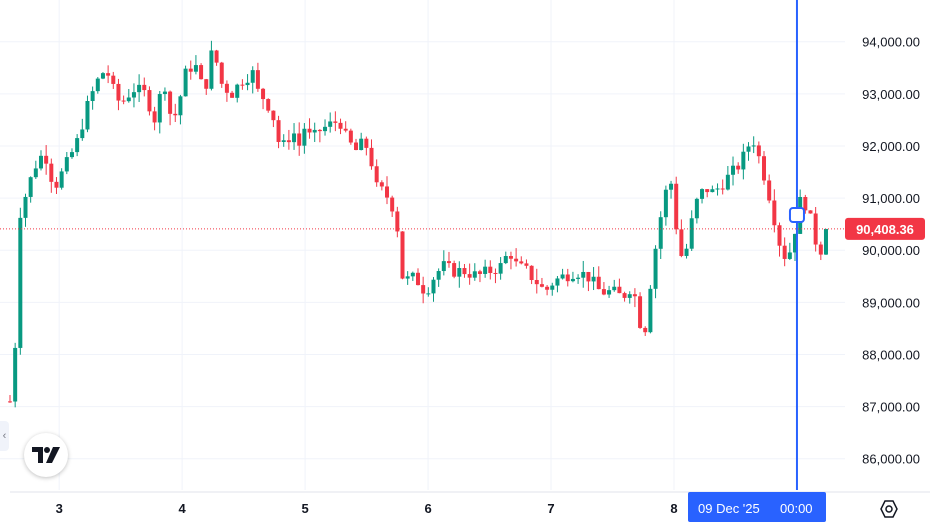 Image resolution: width=942 pixels, height=525 pixels. I want to click on chart-settings-button, so click(889, 509).